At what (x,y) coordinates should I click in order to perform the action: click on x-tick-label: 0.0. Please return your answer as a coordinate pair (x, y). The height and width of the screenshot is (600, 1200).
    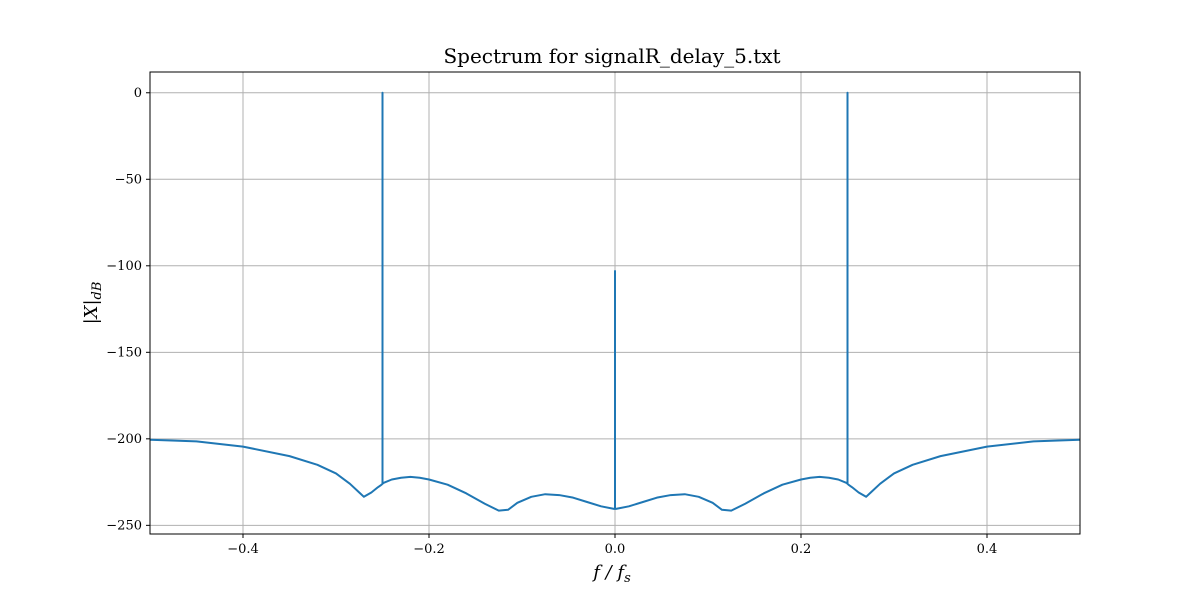
    Looking at the image, I should click on (615, 549).